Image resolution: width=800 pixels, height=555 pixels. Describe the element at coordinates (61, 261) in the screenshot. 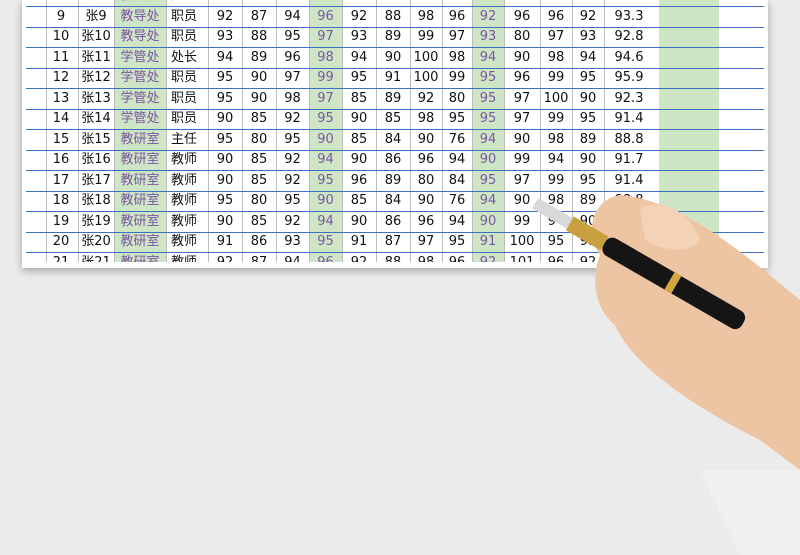

I see `cell: 21` at that location.